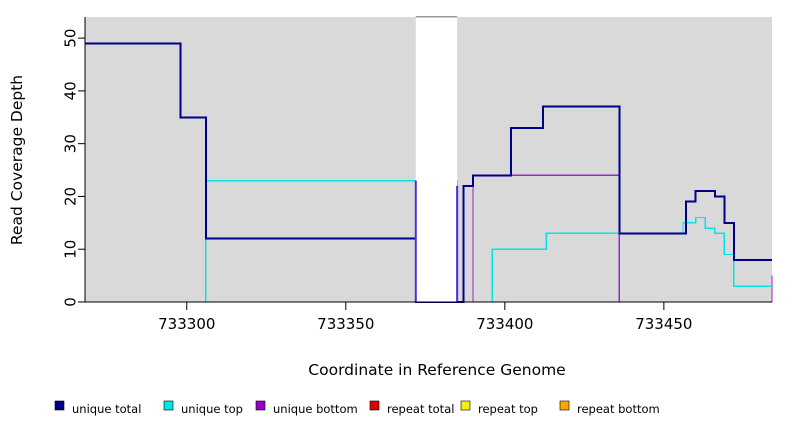 This screenshot has width=792, height=432. What do you see at coordinates (374, 405) in the screenshot?
I see `legend-swatch-repeat-total` at bounding box center [374, 405].